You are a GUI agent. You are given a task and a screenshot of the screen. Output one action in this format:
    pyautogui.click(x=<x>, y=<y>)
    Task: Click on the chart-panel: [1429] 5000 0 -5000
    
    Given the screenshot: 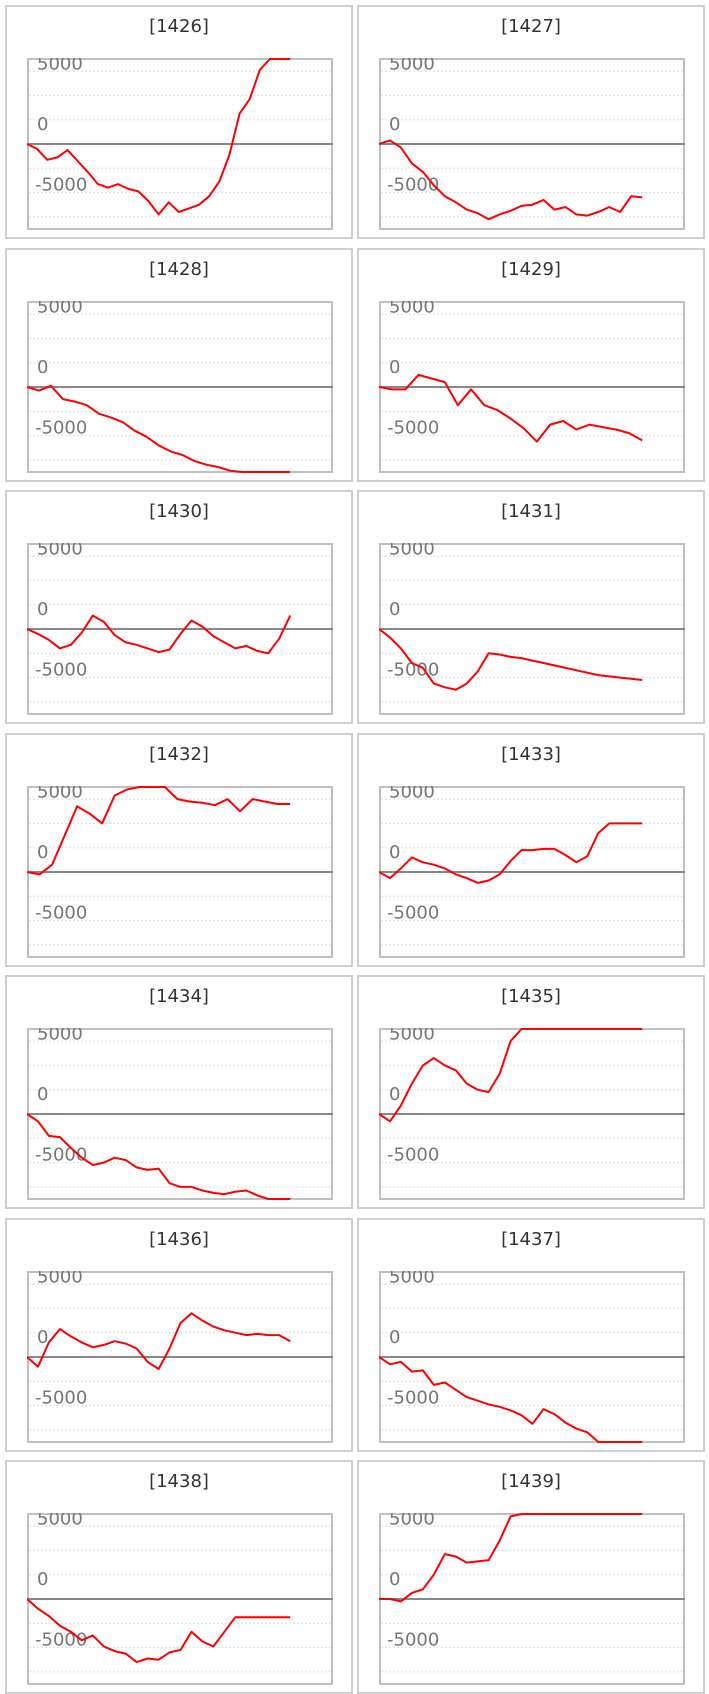 What is the action you would take?
    pyautogui.click(x=531, y=365)
    